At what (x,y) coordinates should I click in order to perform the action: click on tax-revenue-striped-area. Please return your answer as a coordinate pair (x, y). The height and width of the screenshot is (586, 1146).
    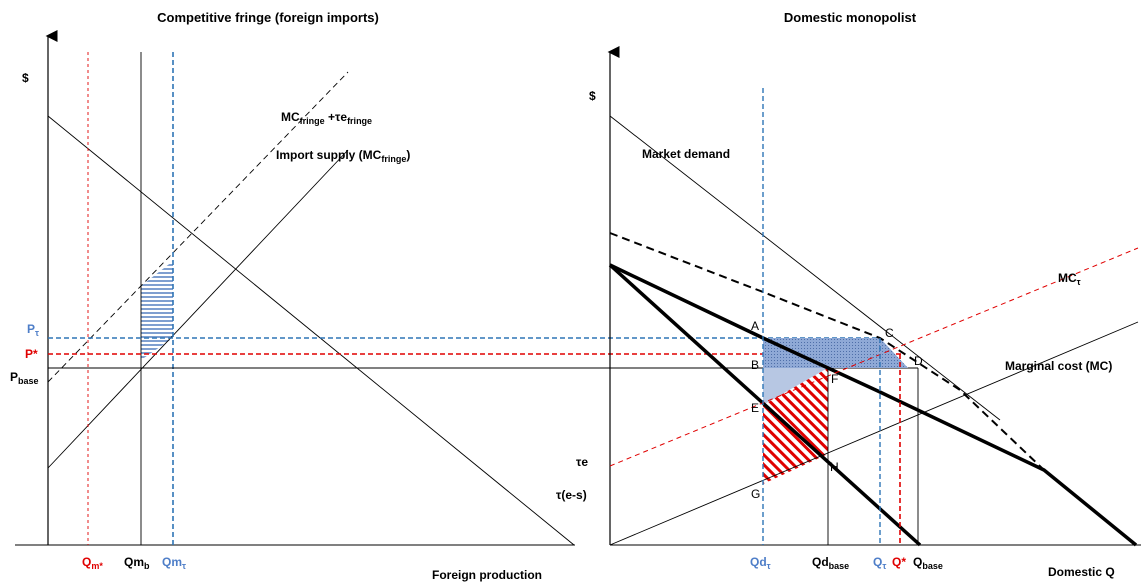
    Looking at the image, I should click on (157, 310).